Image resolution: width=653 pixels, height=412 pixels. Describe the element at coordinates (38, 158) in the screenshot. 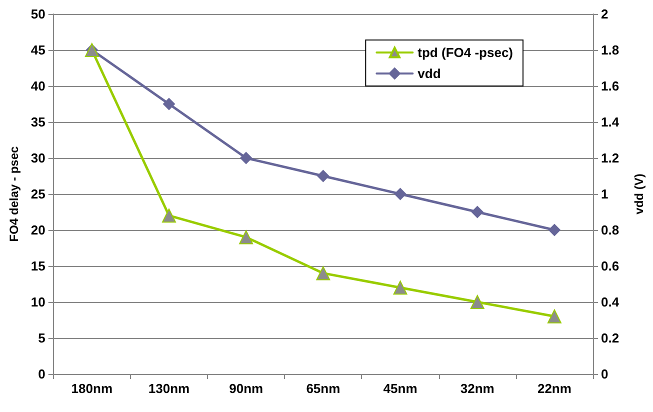

I see `y-tick-label: 30` at that location.